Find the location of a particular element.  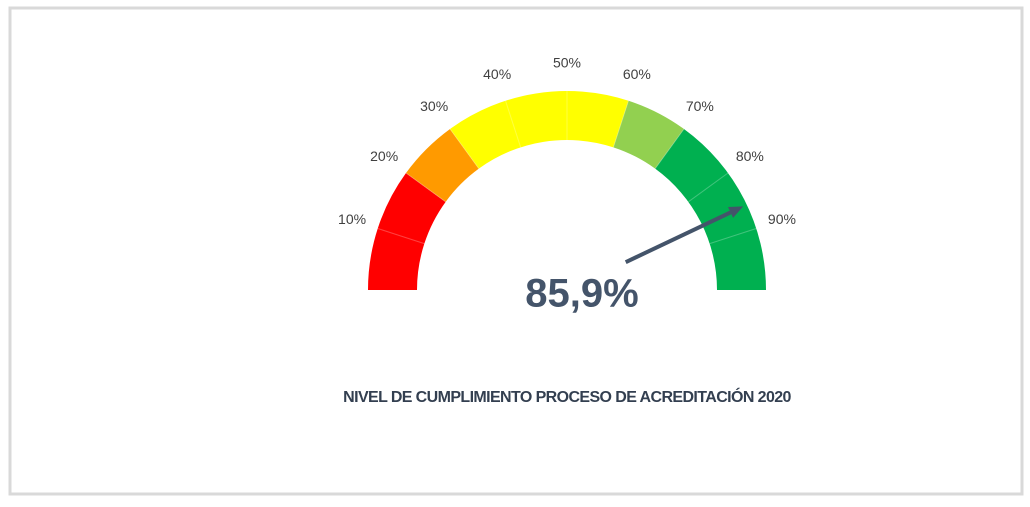

needle is located at coordinates (678, 237).